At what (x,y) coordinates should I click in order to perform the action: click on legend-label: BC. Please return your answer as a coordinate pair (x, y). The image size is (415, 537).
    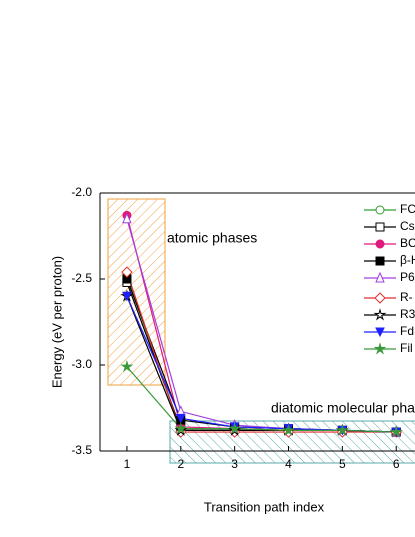
    Looking at the image, I should click on (407, 243).